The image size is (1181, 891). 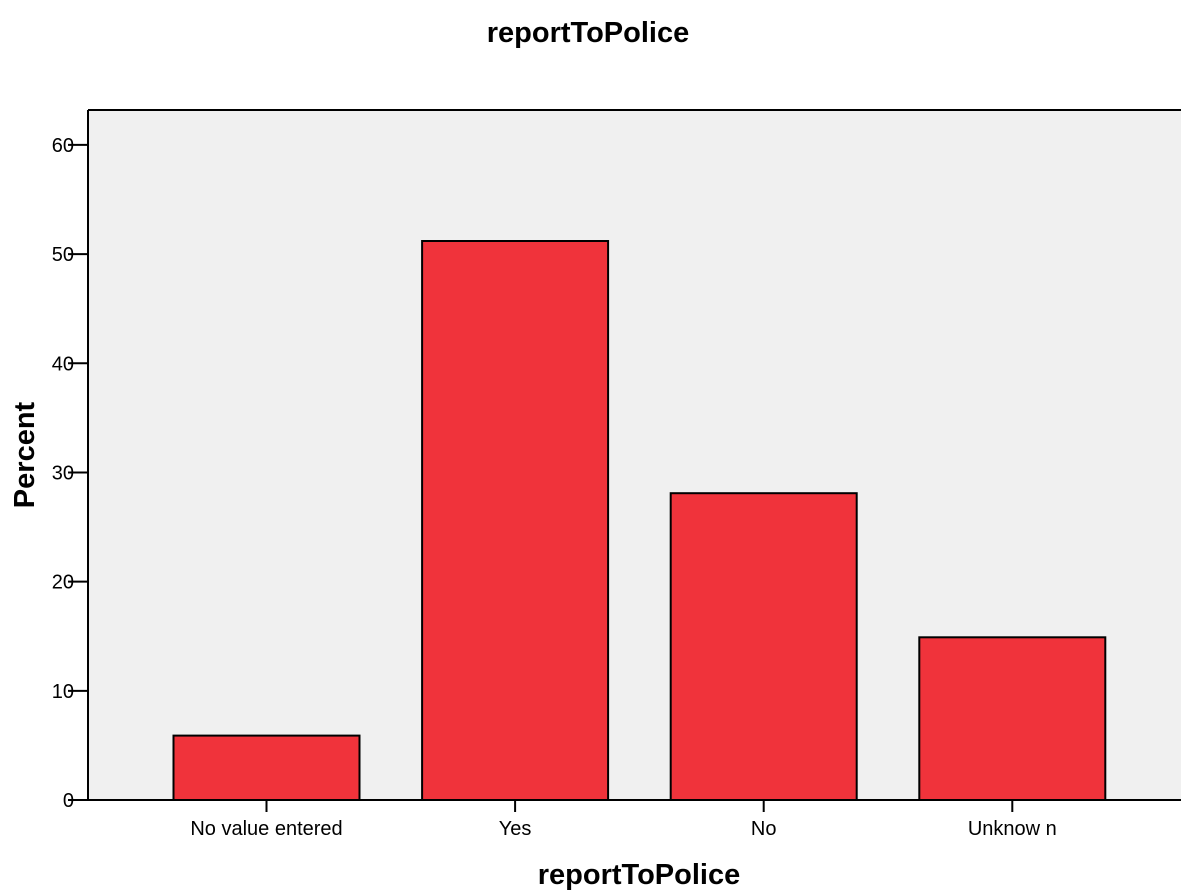 I want to click on x-category-label: Unknow n, so click(x=1012, y=829).